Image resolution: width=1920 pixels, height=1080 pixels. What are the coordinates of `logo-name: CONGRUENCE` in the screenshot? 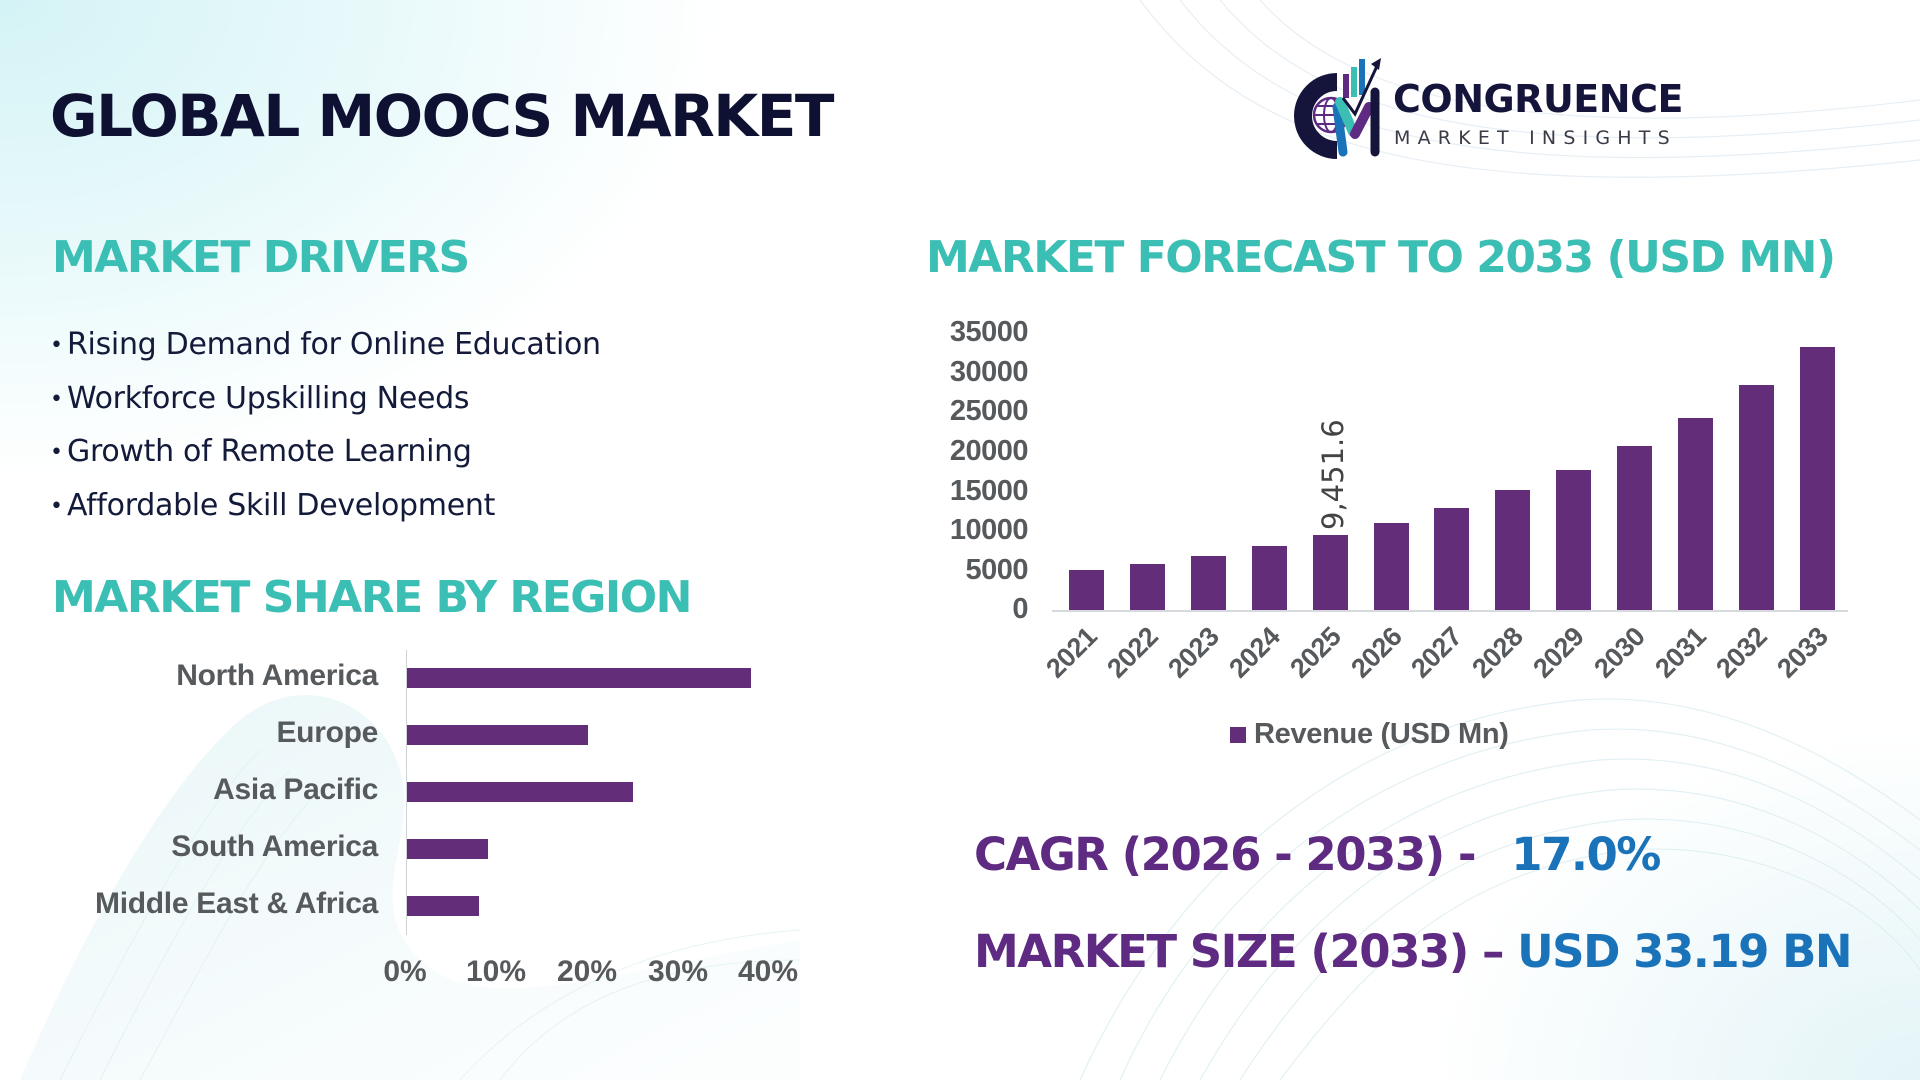 It's located at (1538, 99).